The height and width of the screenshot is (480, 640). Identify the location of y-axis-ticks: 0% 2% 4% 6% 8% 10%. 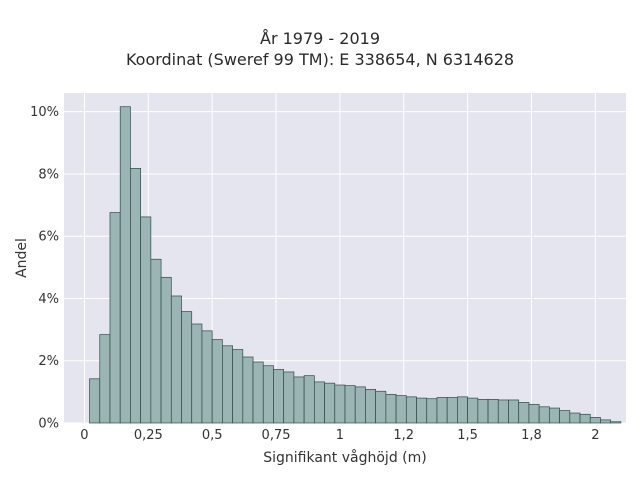
(44, 268).